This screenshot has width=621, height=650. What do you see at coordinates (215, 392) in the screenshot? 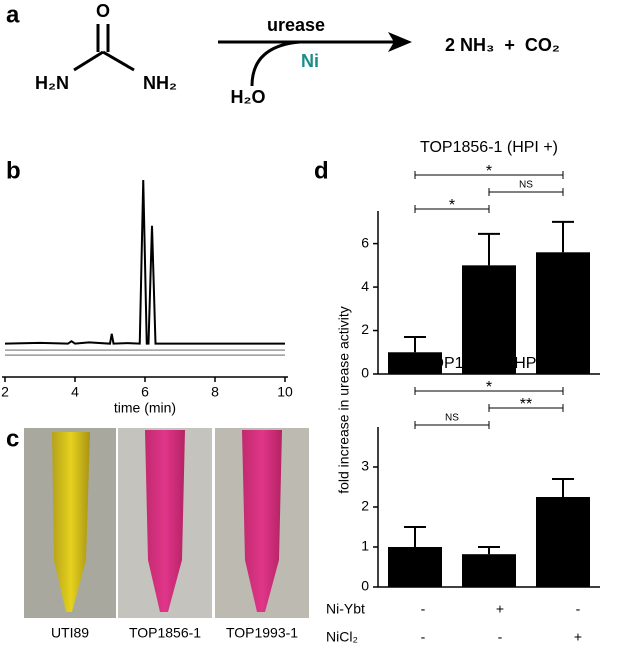
I see `x-tick-label: 8` at bounding box center [215, 392].